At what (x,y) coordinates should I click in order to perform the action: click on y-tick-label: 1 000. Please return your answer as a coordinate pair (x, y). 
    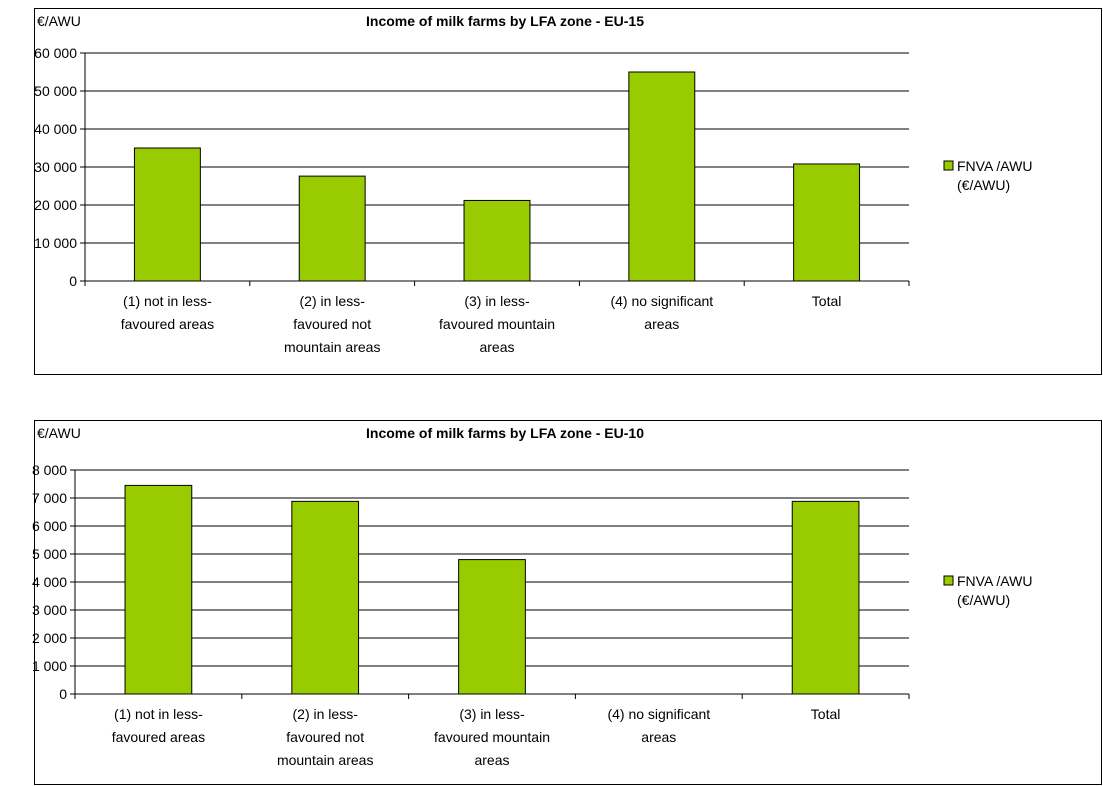
    Looking at the image, I should click on (49, 666).